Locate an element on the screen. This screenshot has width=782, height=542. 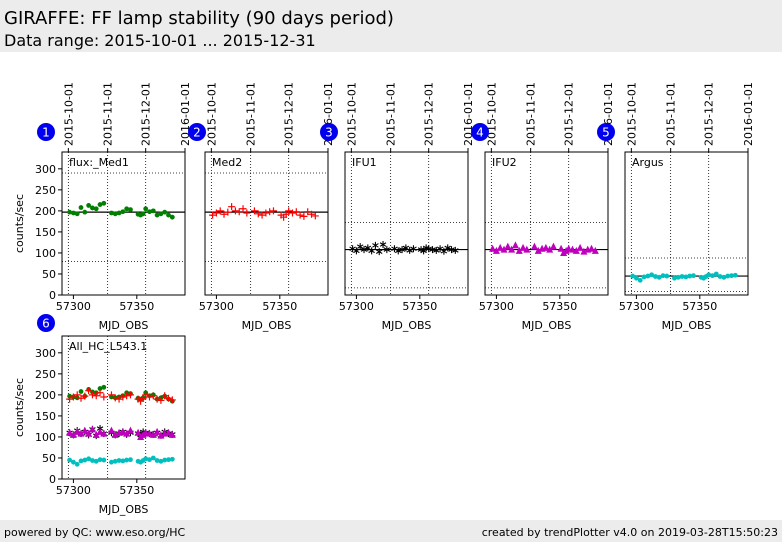
y-tick-label: 100 is located at coordinates (45, 437).